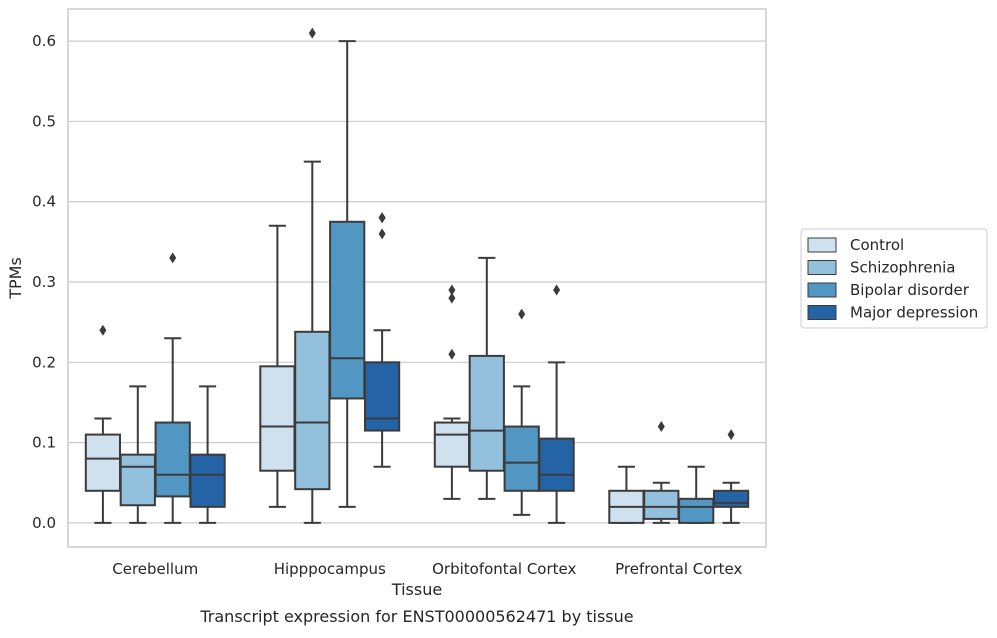  I want to click on y-tick-label: 0.3, so click(44, 282).